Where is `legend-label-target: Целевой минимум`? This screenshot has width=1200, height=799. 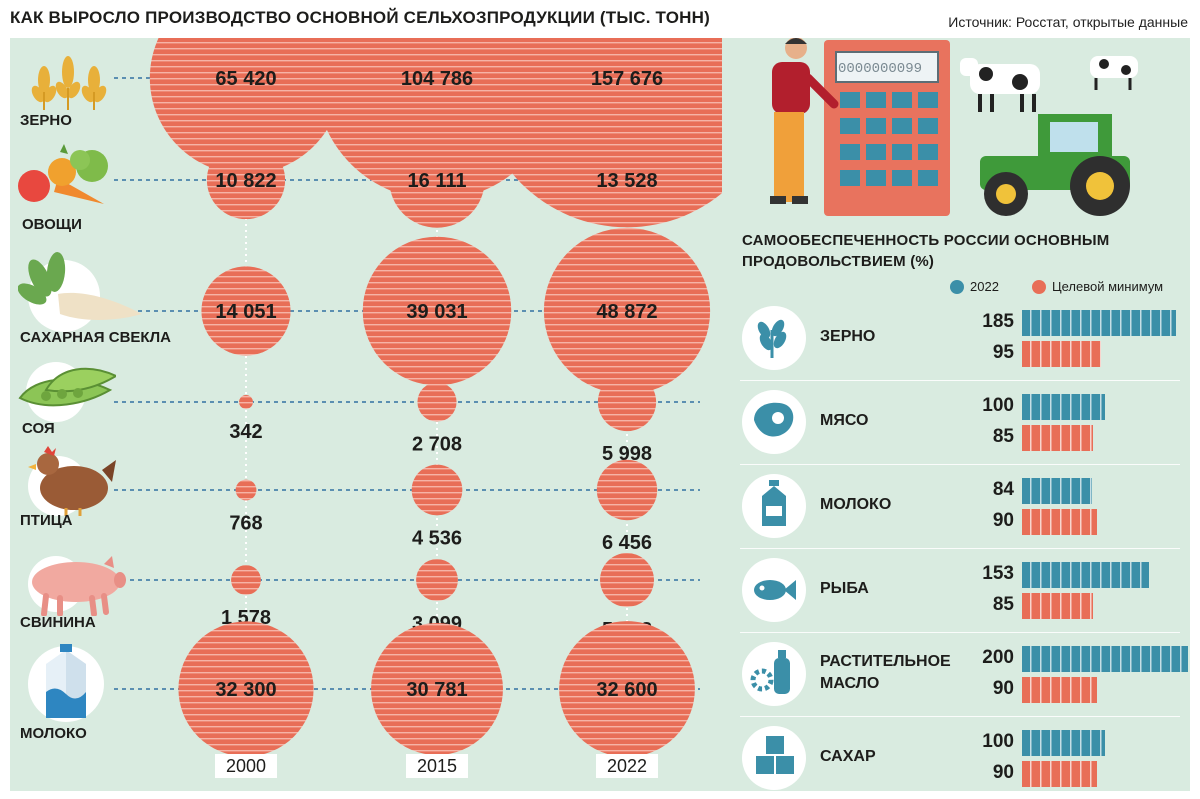 legend-label-target: Целевой минимум is located at coordinates (1108, 286).